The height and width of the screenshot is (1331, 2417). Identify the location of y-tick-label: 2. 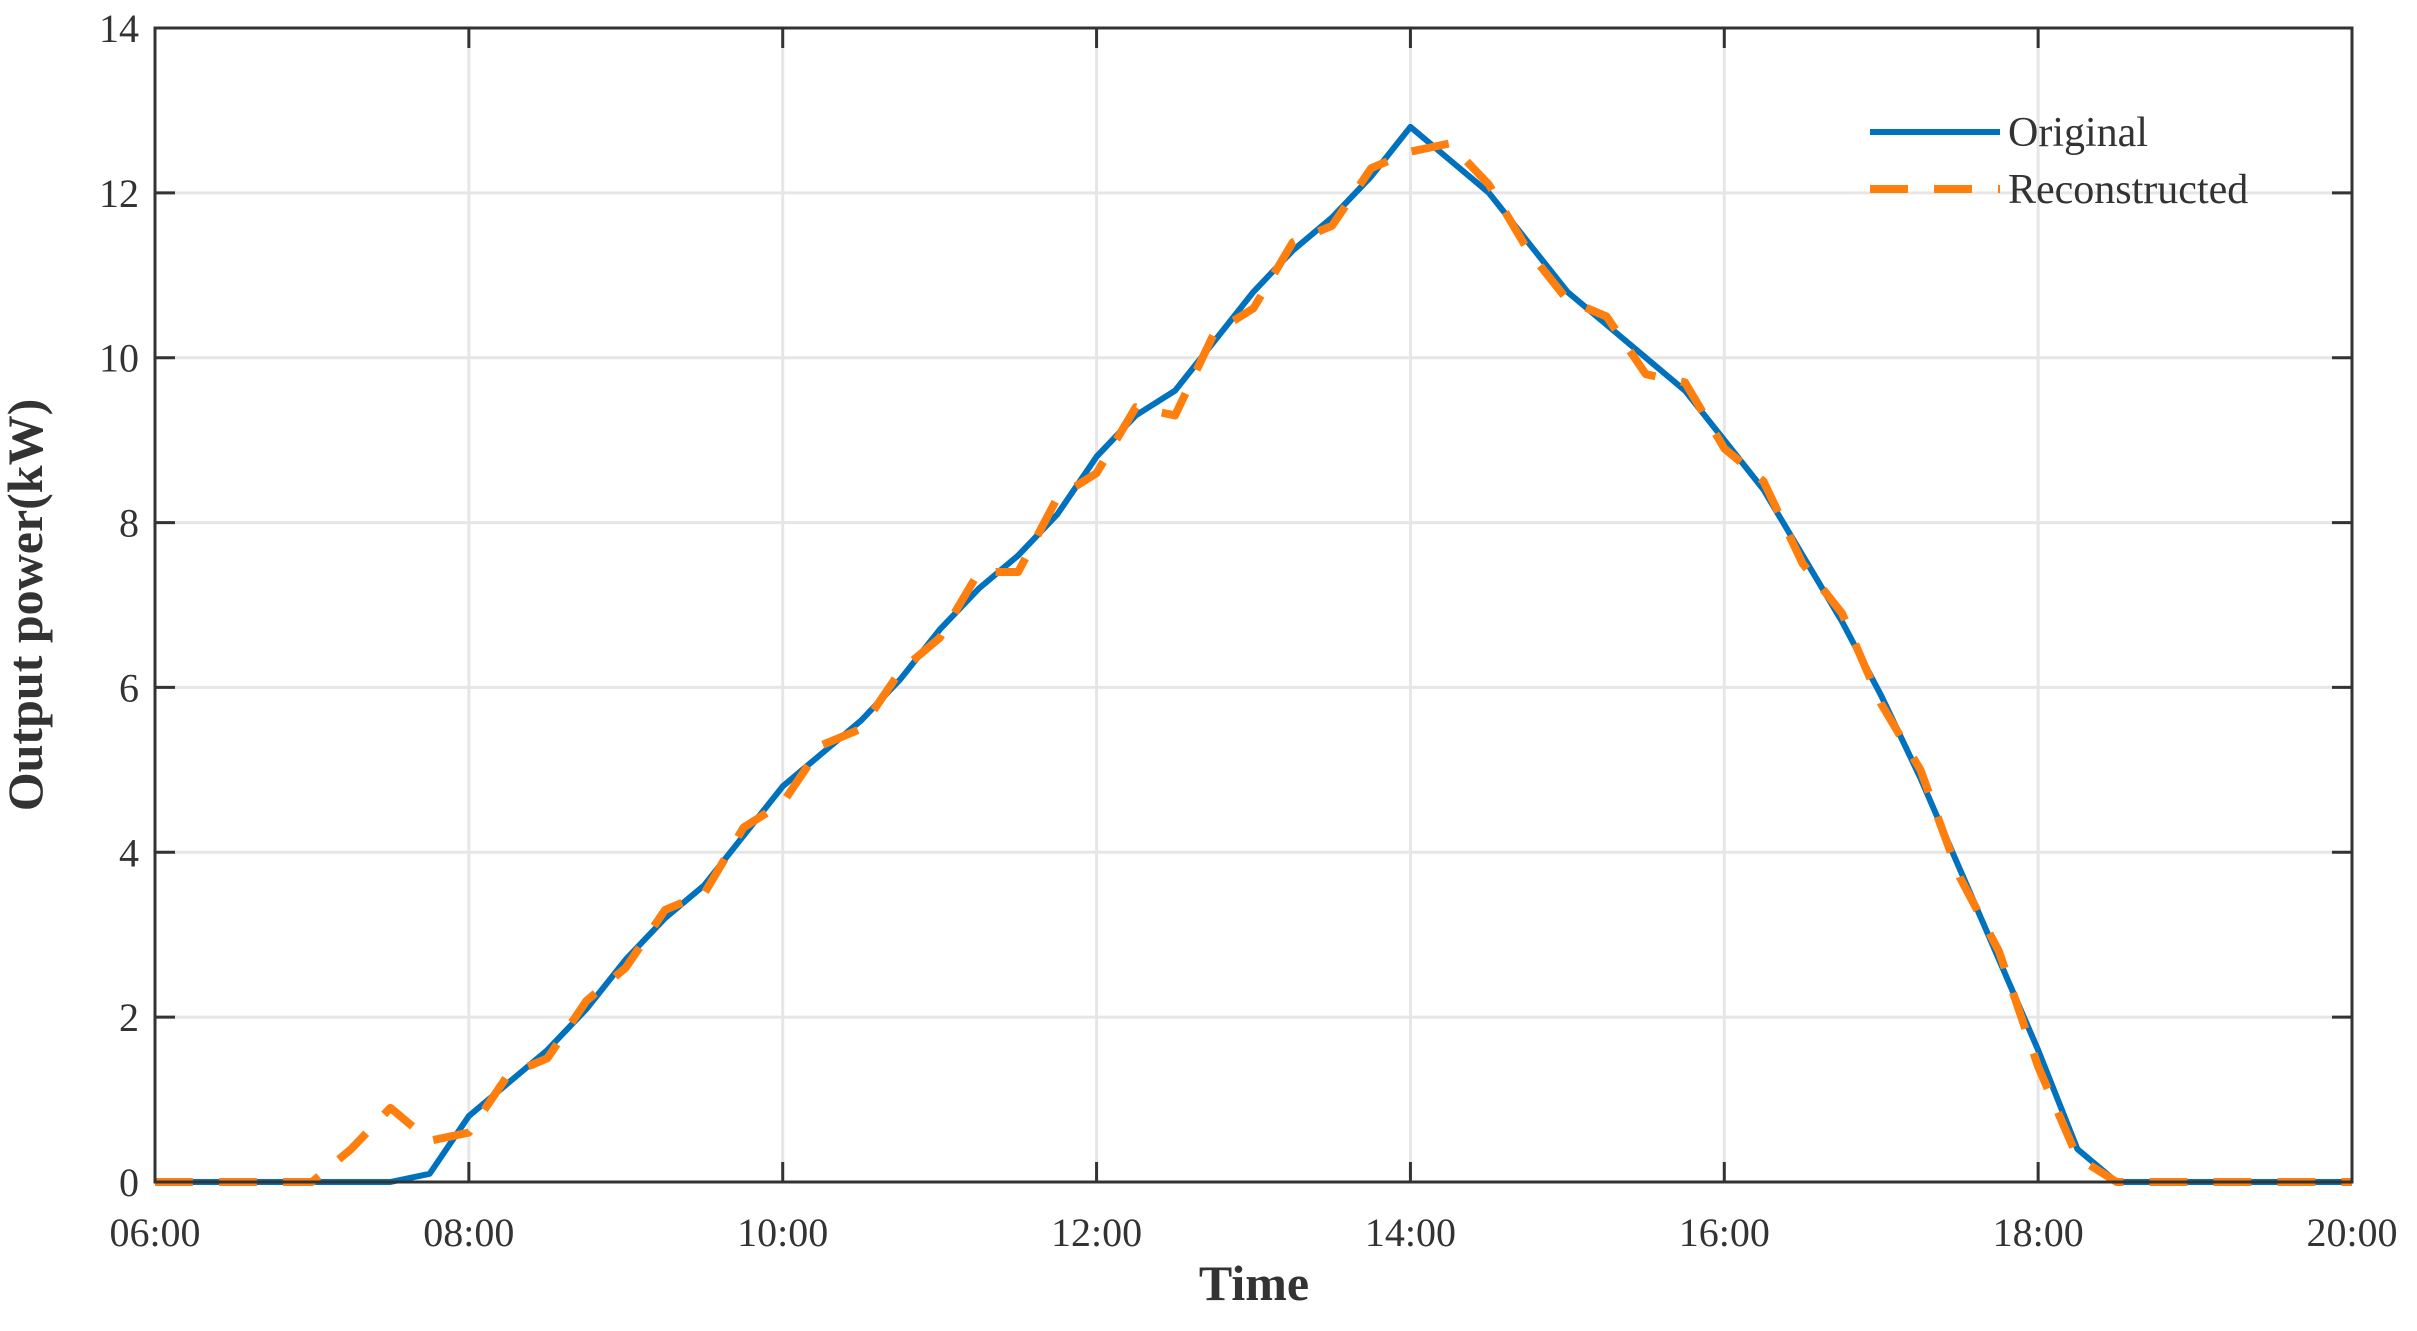
(129, 1017).